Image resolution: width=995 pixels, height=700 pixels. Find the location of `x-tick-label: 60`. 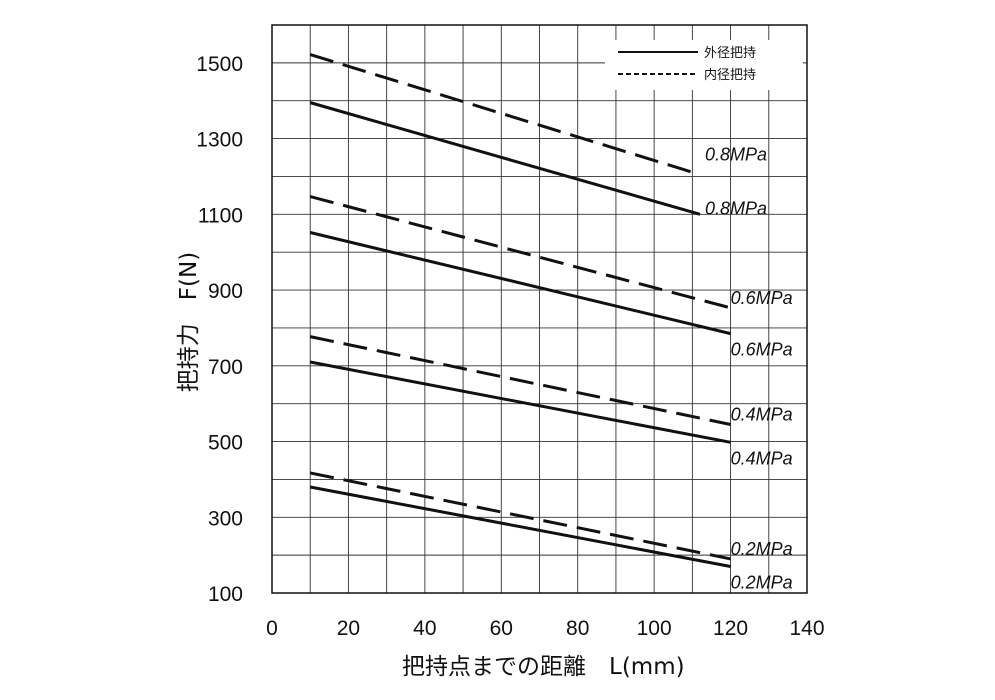

x-tick-label: 60 is located at coordinates (501, 628).